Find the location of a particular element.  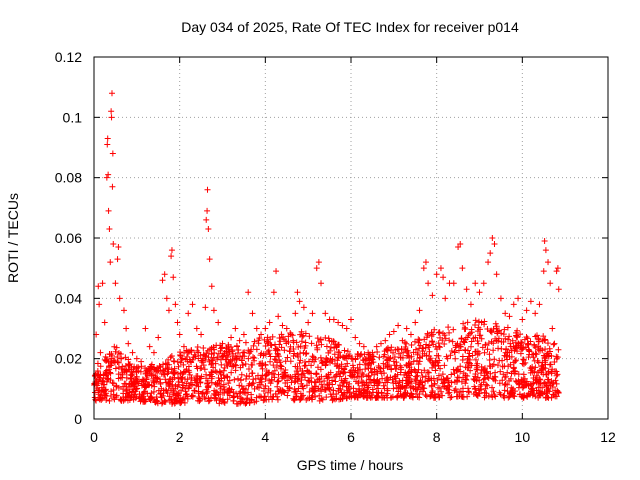

y-tick-label: 0.12 is located at coordinates (68, 57).